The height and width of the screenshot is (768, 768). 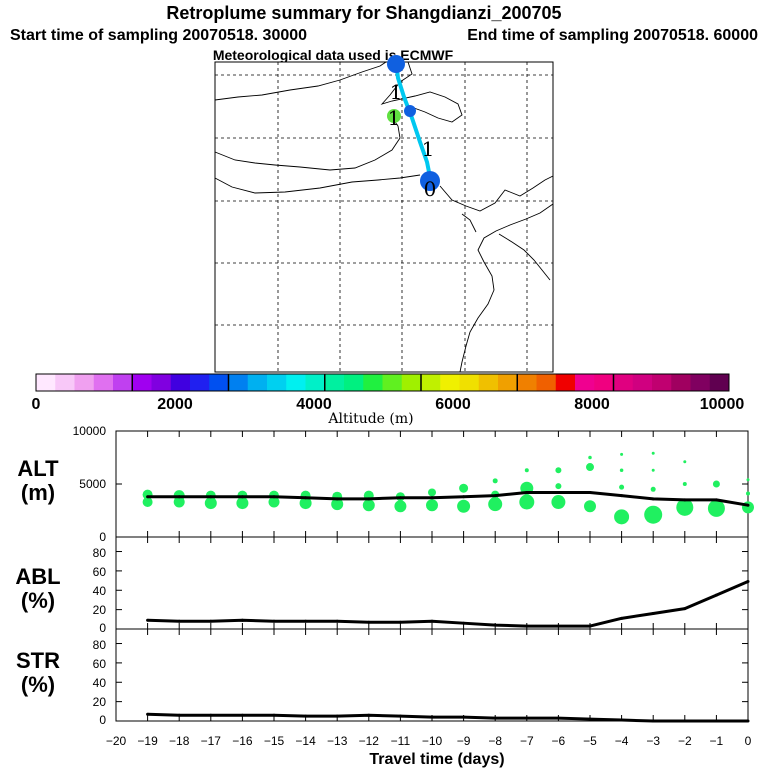 I want to click on alt-ytick: 10000, so click(x=90, y=431).